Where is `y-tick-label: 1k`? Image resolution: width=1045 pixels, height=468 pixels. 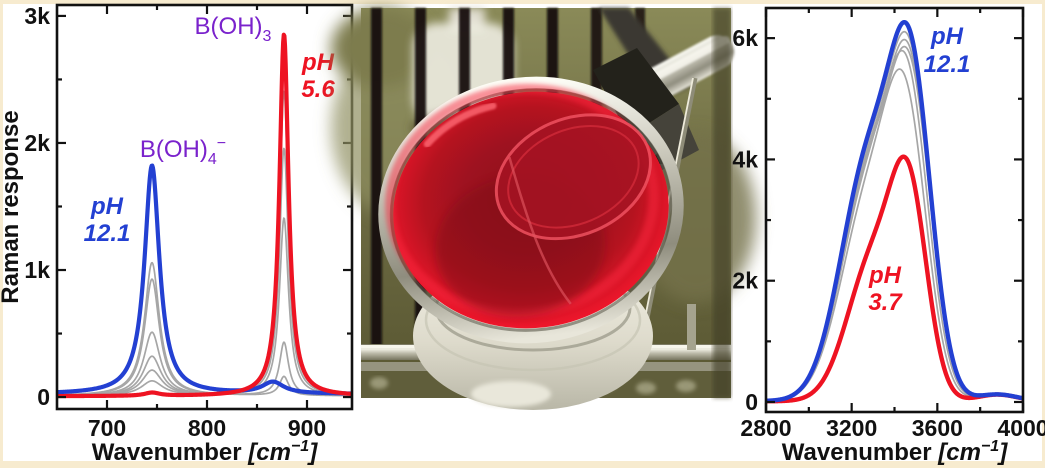
y-tick-label: 1k is located at coordinates (37, 270).